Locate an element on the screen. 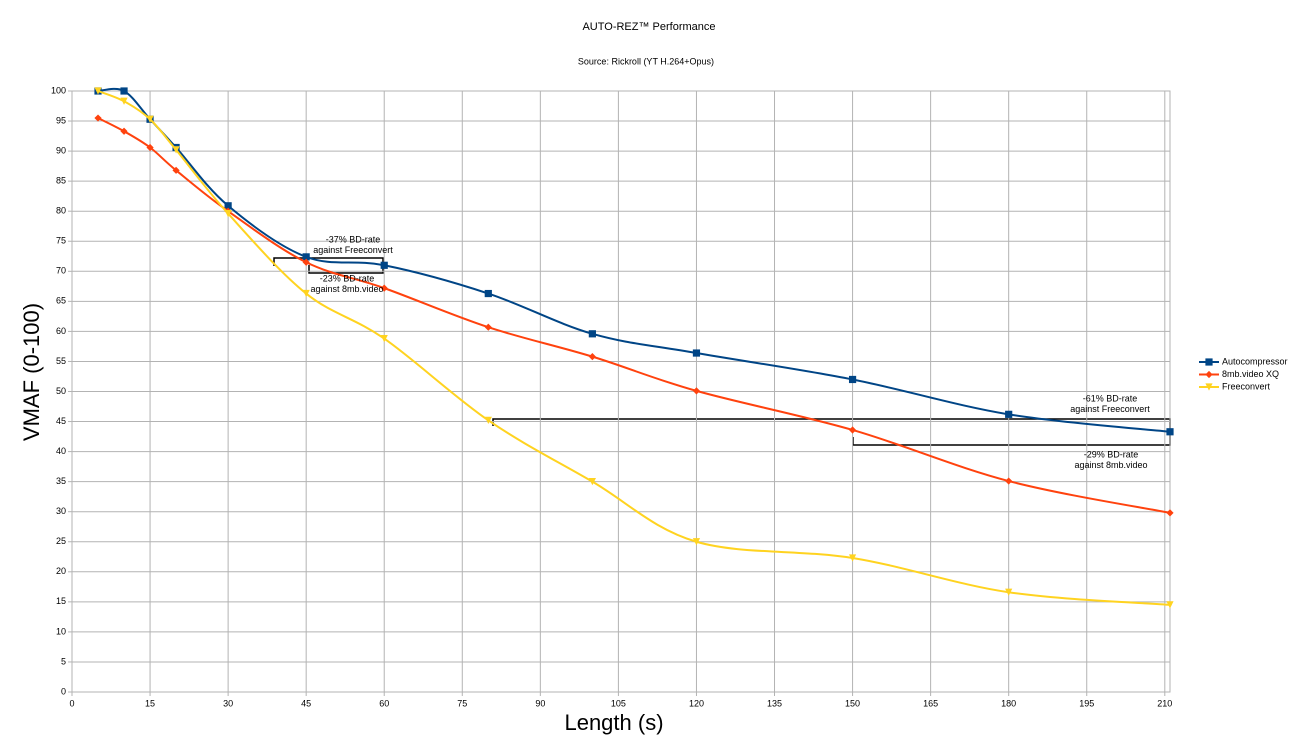 This screenshot has height=751, width=1296. y-tick-label: 10 is located at coordinates (61, 631).